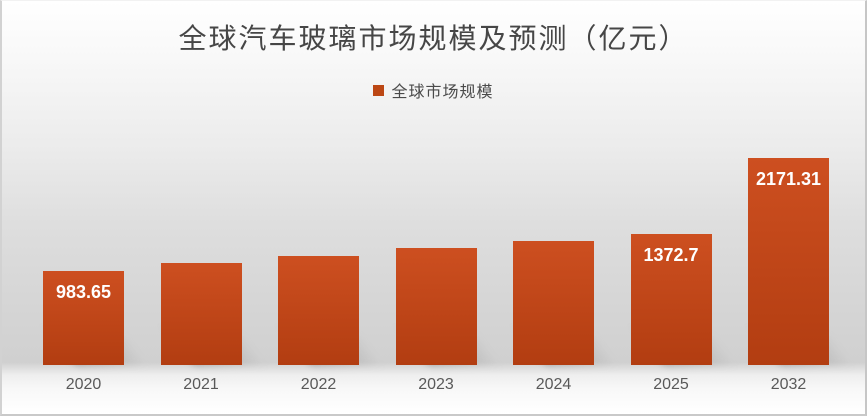 This screenshot has height=416, width=867. Describe the element at coordinates (788, 179) in the screenshot. I see `bar-value-label: 2171.31` at that location.